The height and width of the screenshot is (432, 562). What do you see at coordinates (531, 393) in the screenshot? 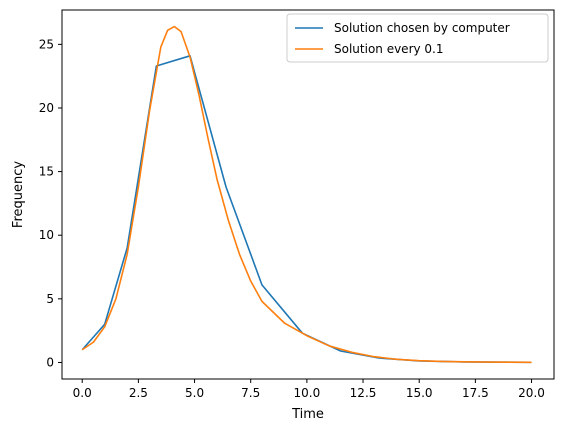
I see `x-tick-label: 20.0` at bounding box center [531, 393].